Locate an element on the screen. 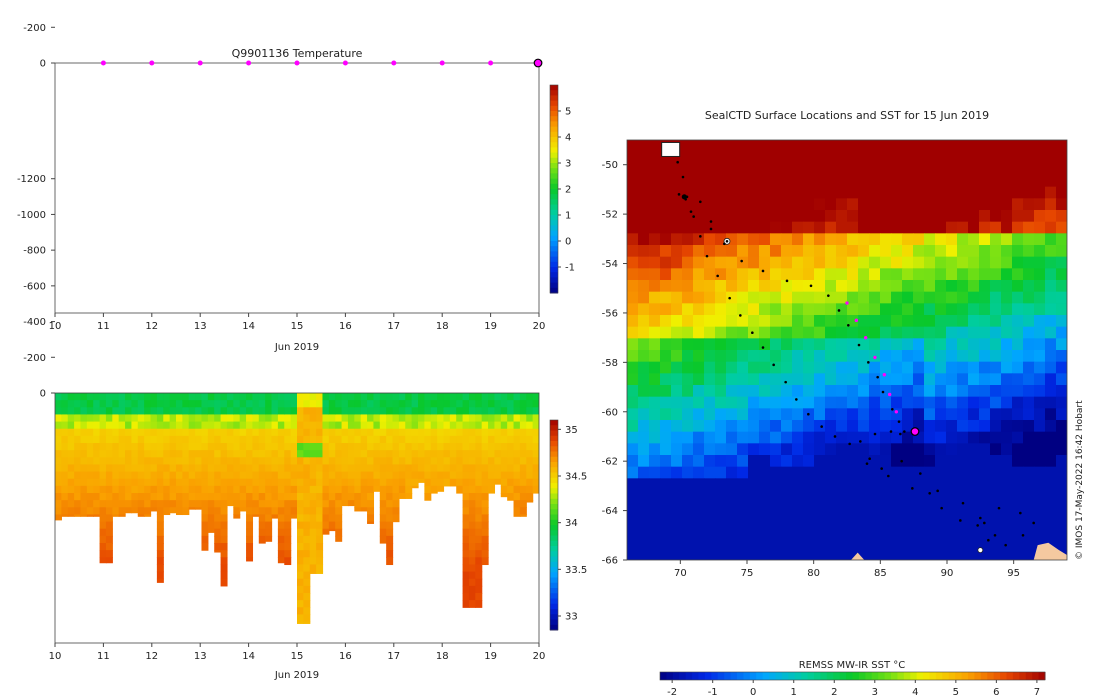 Image resolution: width=1100 pixels, height=700 pixels. colorbar-tick-label: 2 is located at coordinates (568, 190).